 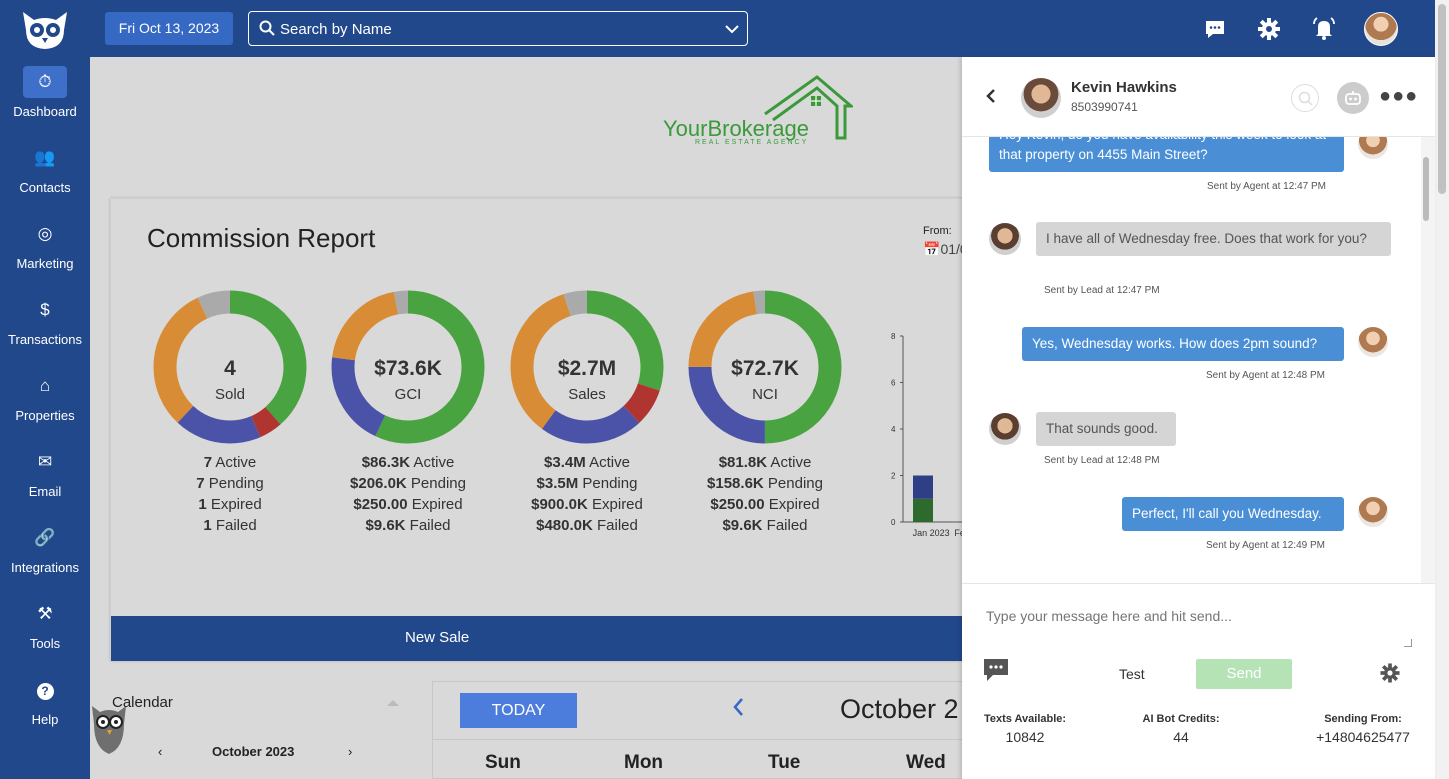 I want to click on x-tick-label: Fe, so click(x=959, y=533).